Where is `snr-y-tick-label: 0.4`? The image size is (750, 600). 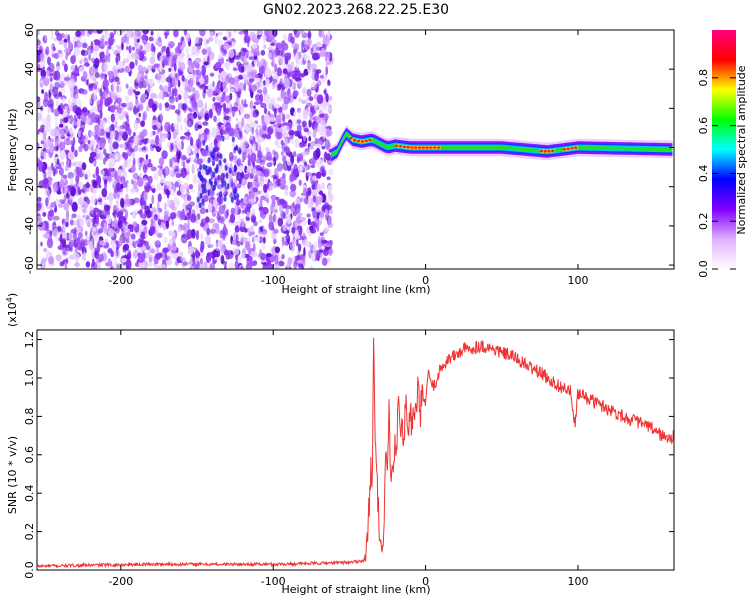 snr-y-tick-label: 0.4 is located at coordinates (29, 493).